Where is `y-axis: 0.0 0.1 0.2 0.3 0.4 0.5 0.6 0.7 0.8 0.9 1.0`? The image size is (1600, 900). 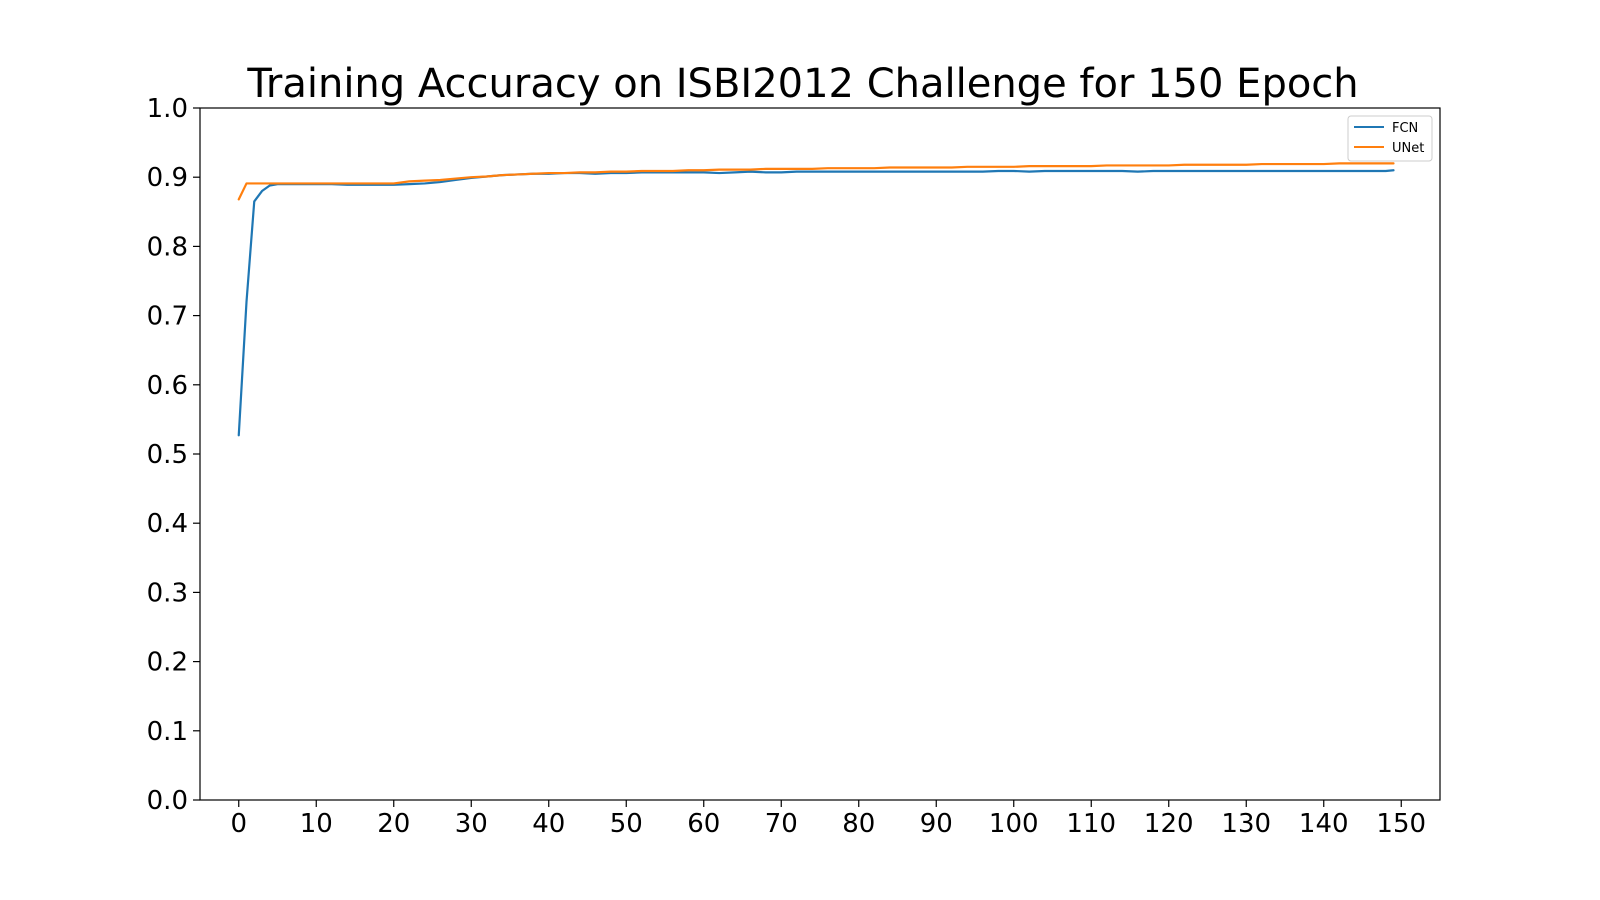 y-axis: 0.0 0.1 0.2 0.3 0.4 0.5 0.6 0.7 0.8 0.9 1.0 is located at coordinates (173, 455).